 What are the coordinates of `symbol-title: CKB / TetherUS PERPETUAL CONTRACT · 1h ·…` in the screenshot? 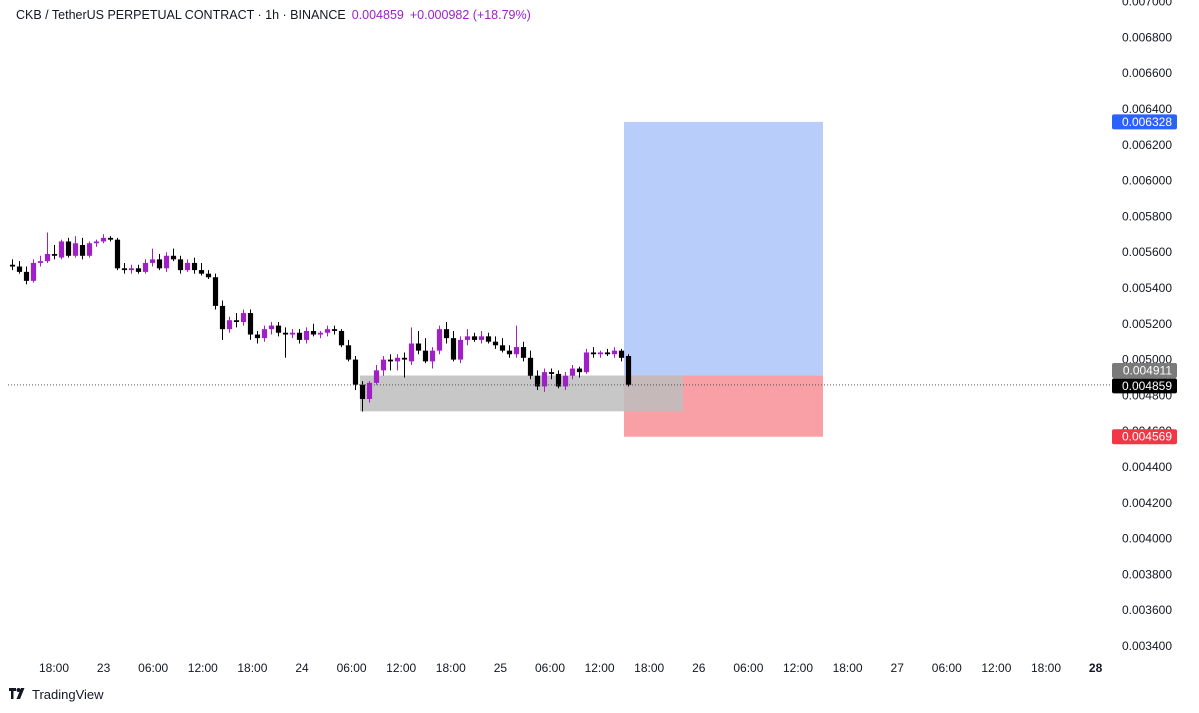 It's located at (181, 15).